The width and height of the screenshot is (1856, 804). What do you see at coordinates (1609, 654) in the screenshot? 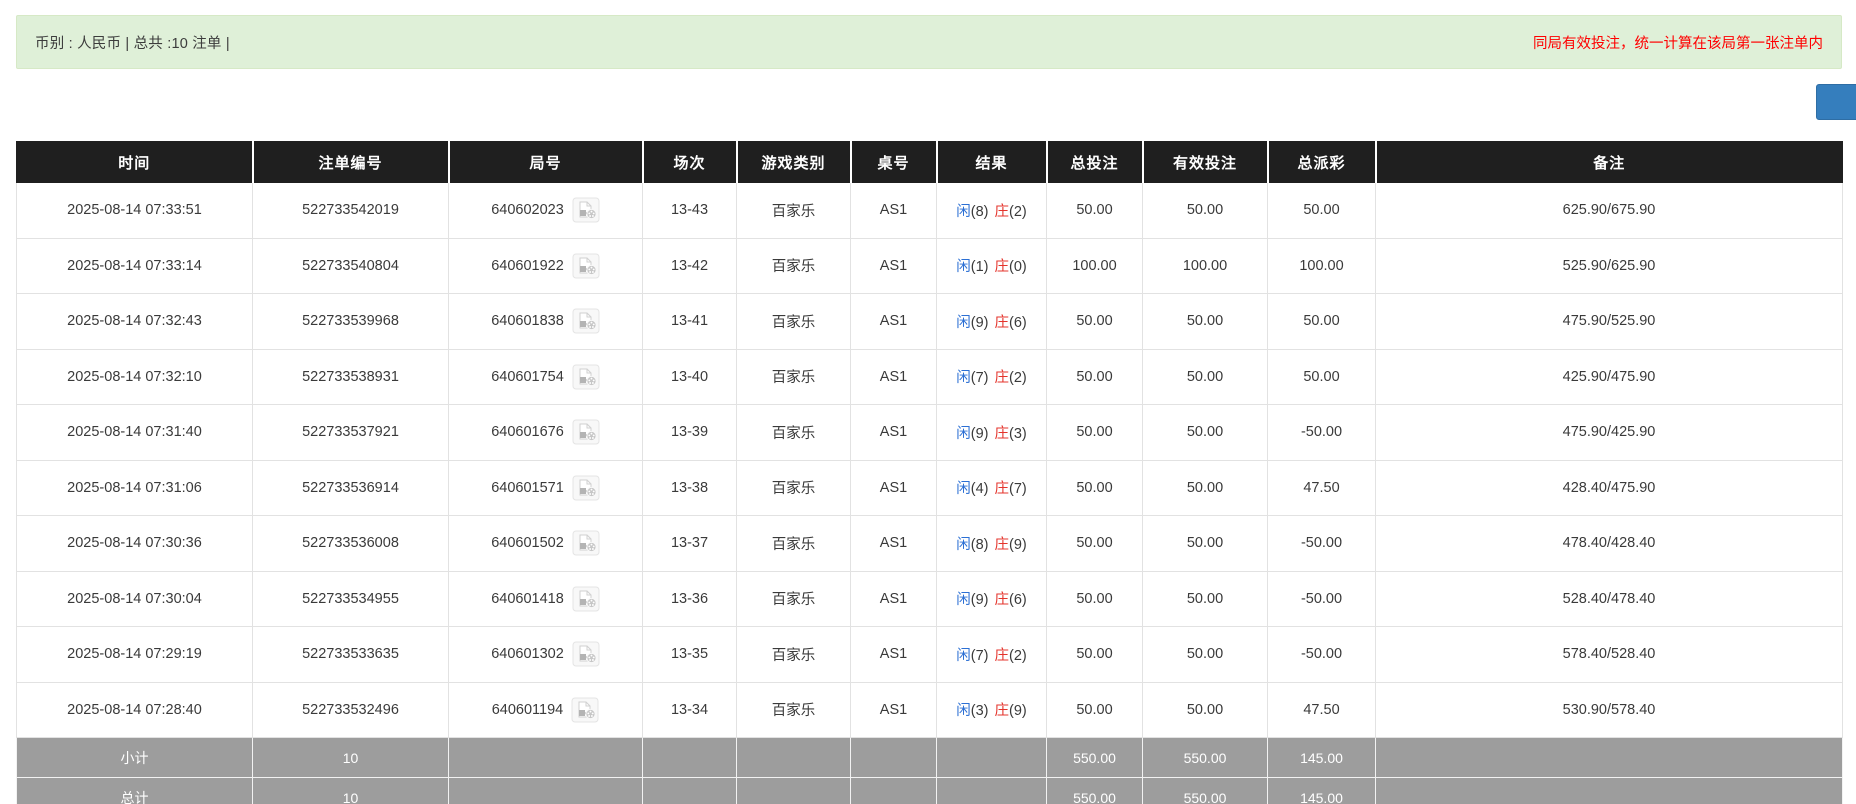
I see `cell-remark: 578.40/528.40` at bounding box center [1609, 654].